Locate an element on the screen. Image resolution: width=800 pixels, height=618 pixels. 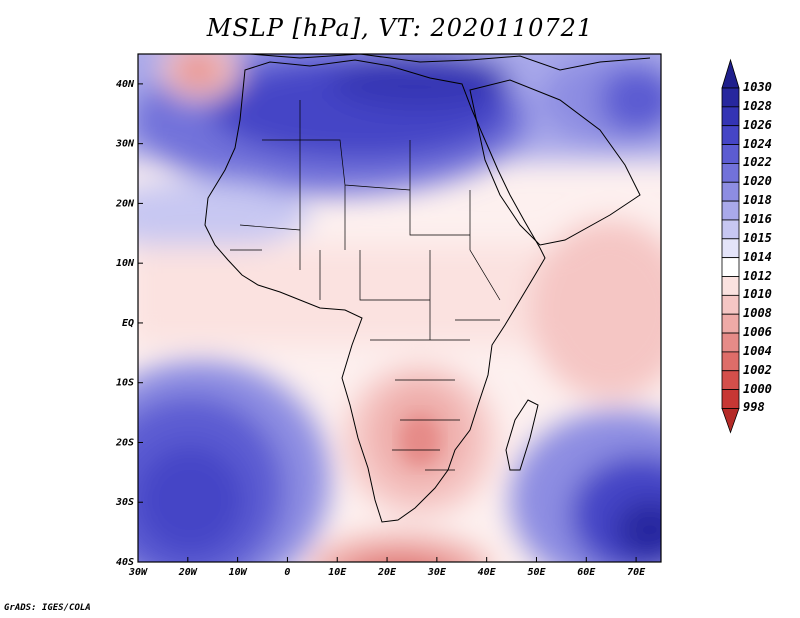
lon-tick-label: 20W is located at coordinates (188, 572).